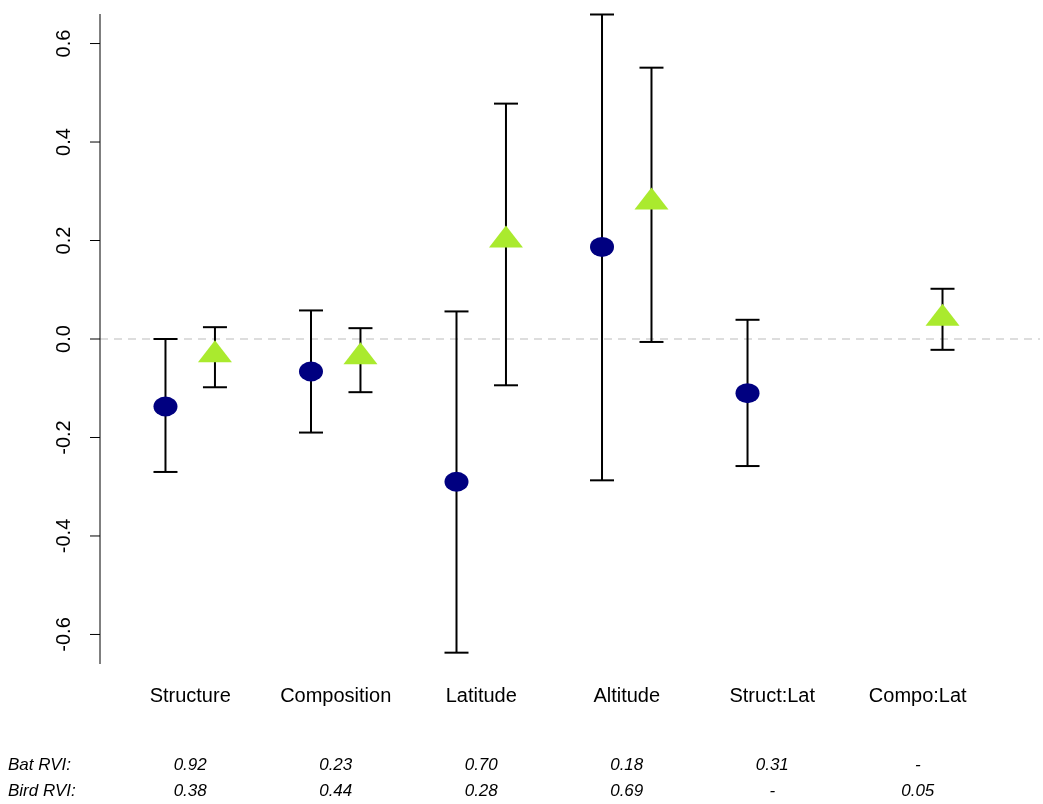  What do you see at coordinates (918, 791) in the screenshot?
I see `text: 0.05` at bounding box center [918, 791].